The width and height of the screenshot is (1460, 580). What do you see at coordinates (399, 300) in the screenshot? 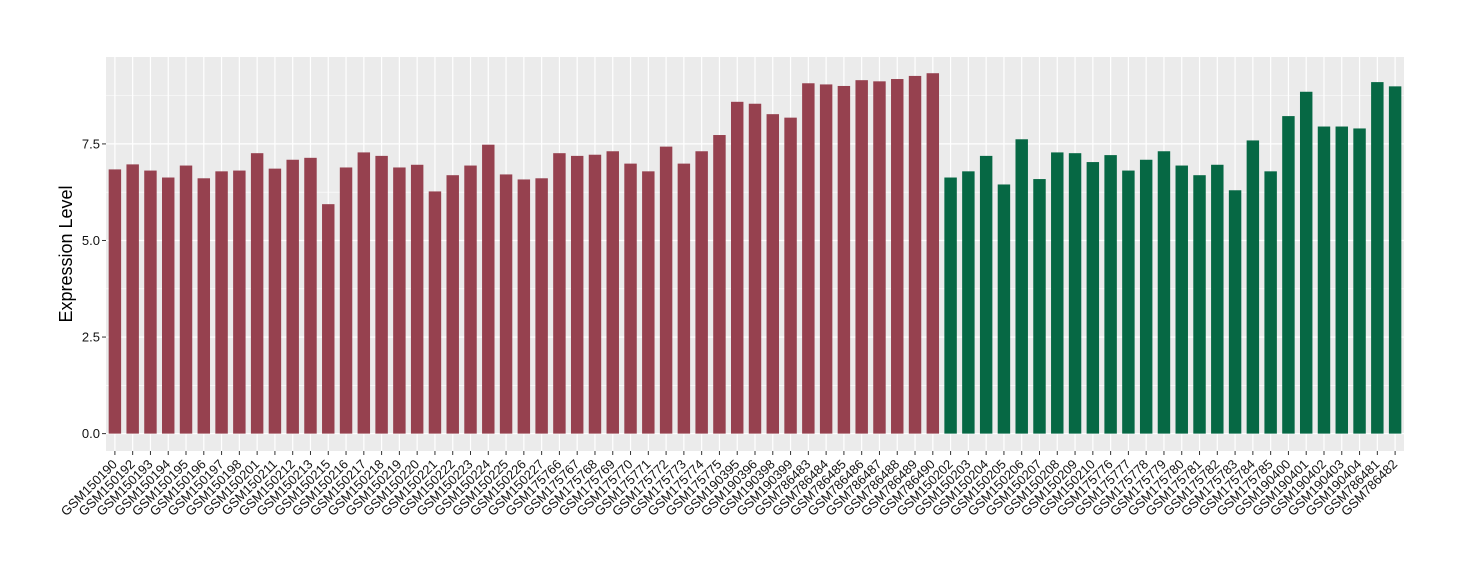
I see `bar-GSM150219` at bounding box center [399, 300].